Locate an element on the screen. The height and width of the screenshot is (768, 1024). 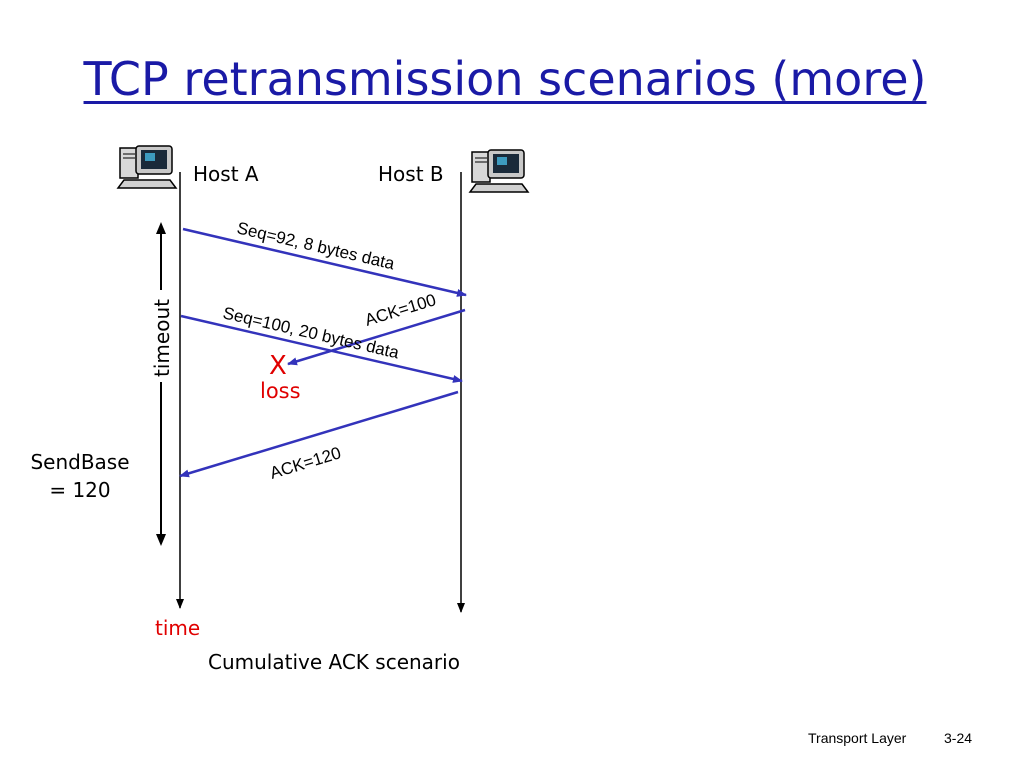
message-seq92-arrow is located at coordinates (324, 262).